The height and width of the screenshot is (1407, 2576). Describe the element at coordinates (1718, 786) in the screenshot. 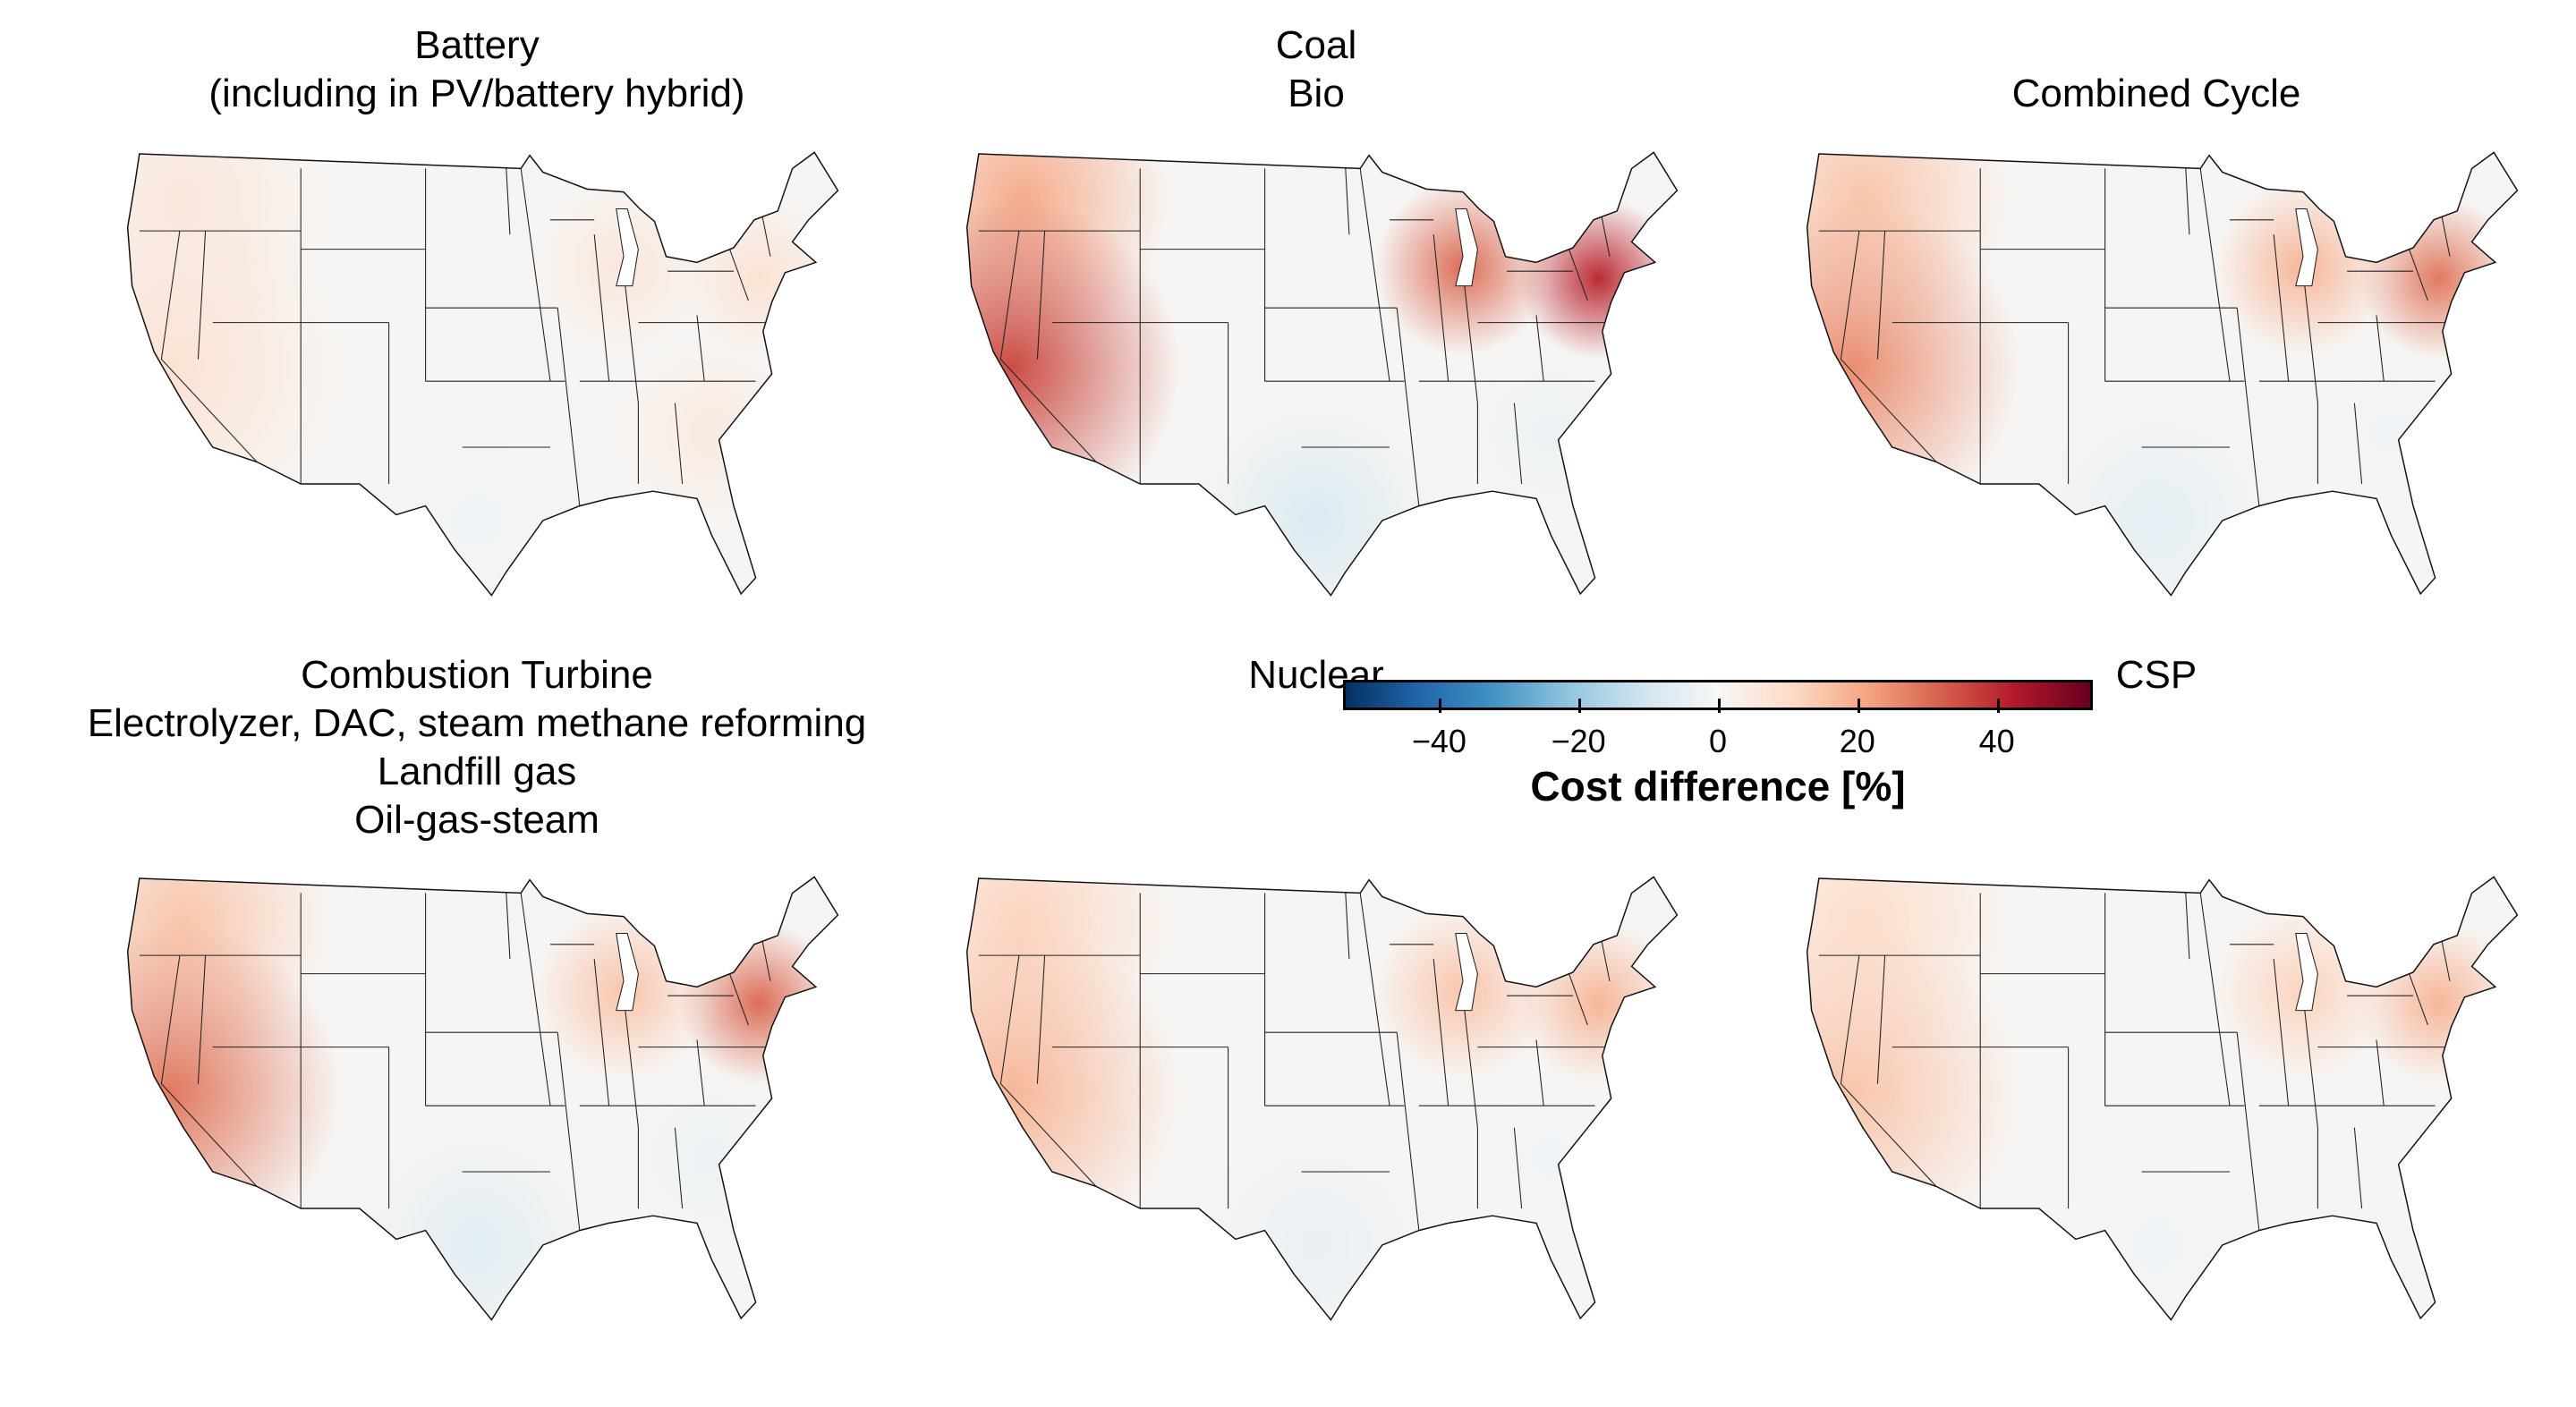

I see `colorbar-label: Cost difference [%]` at that location.